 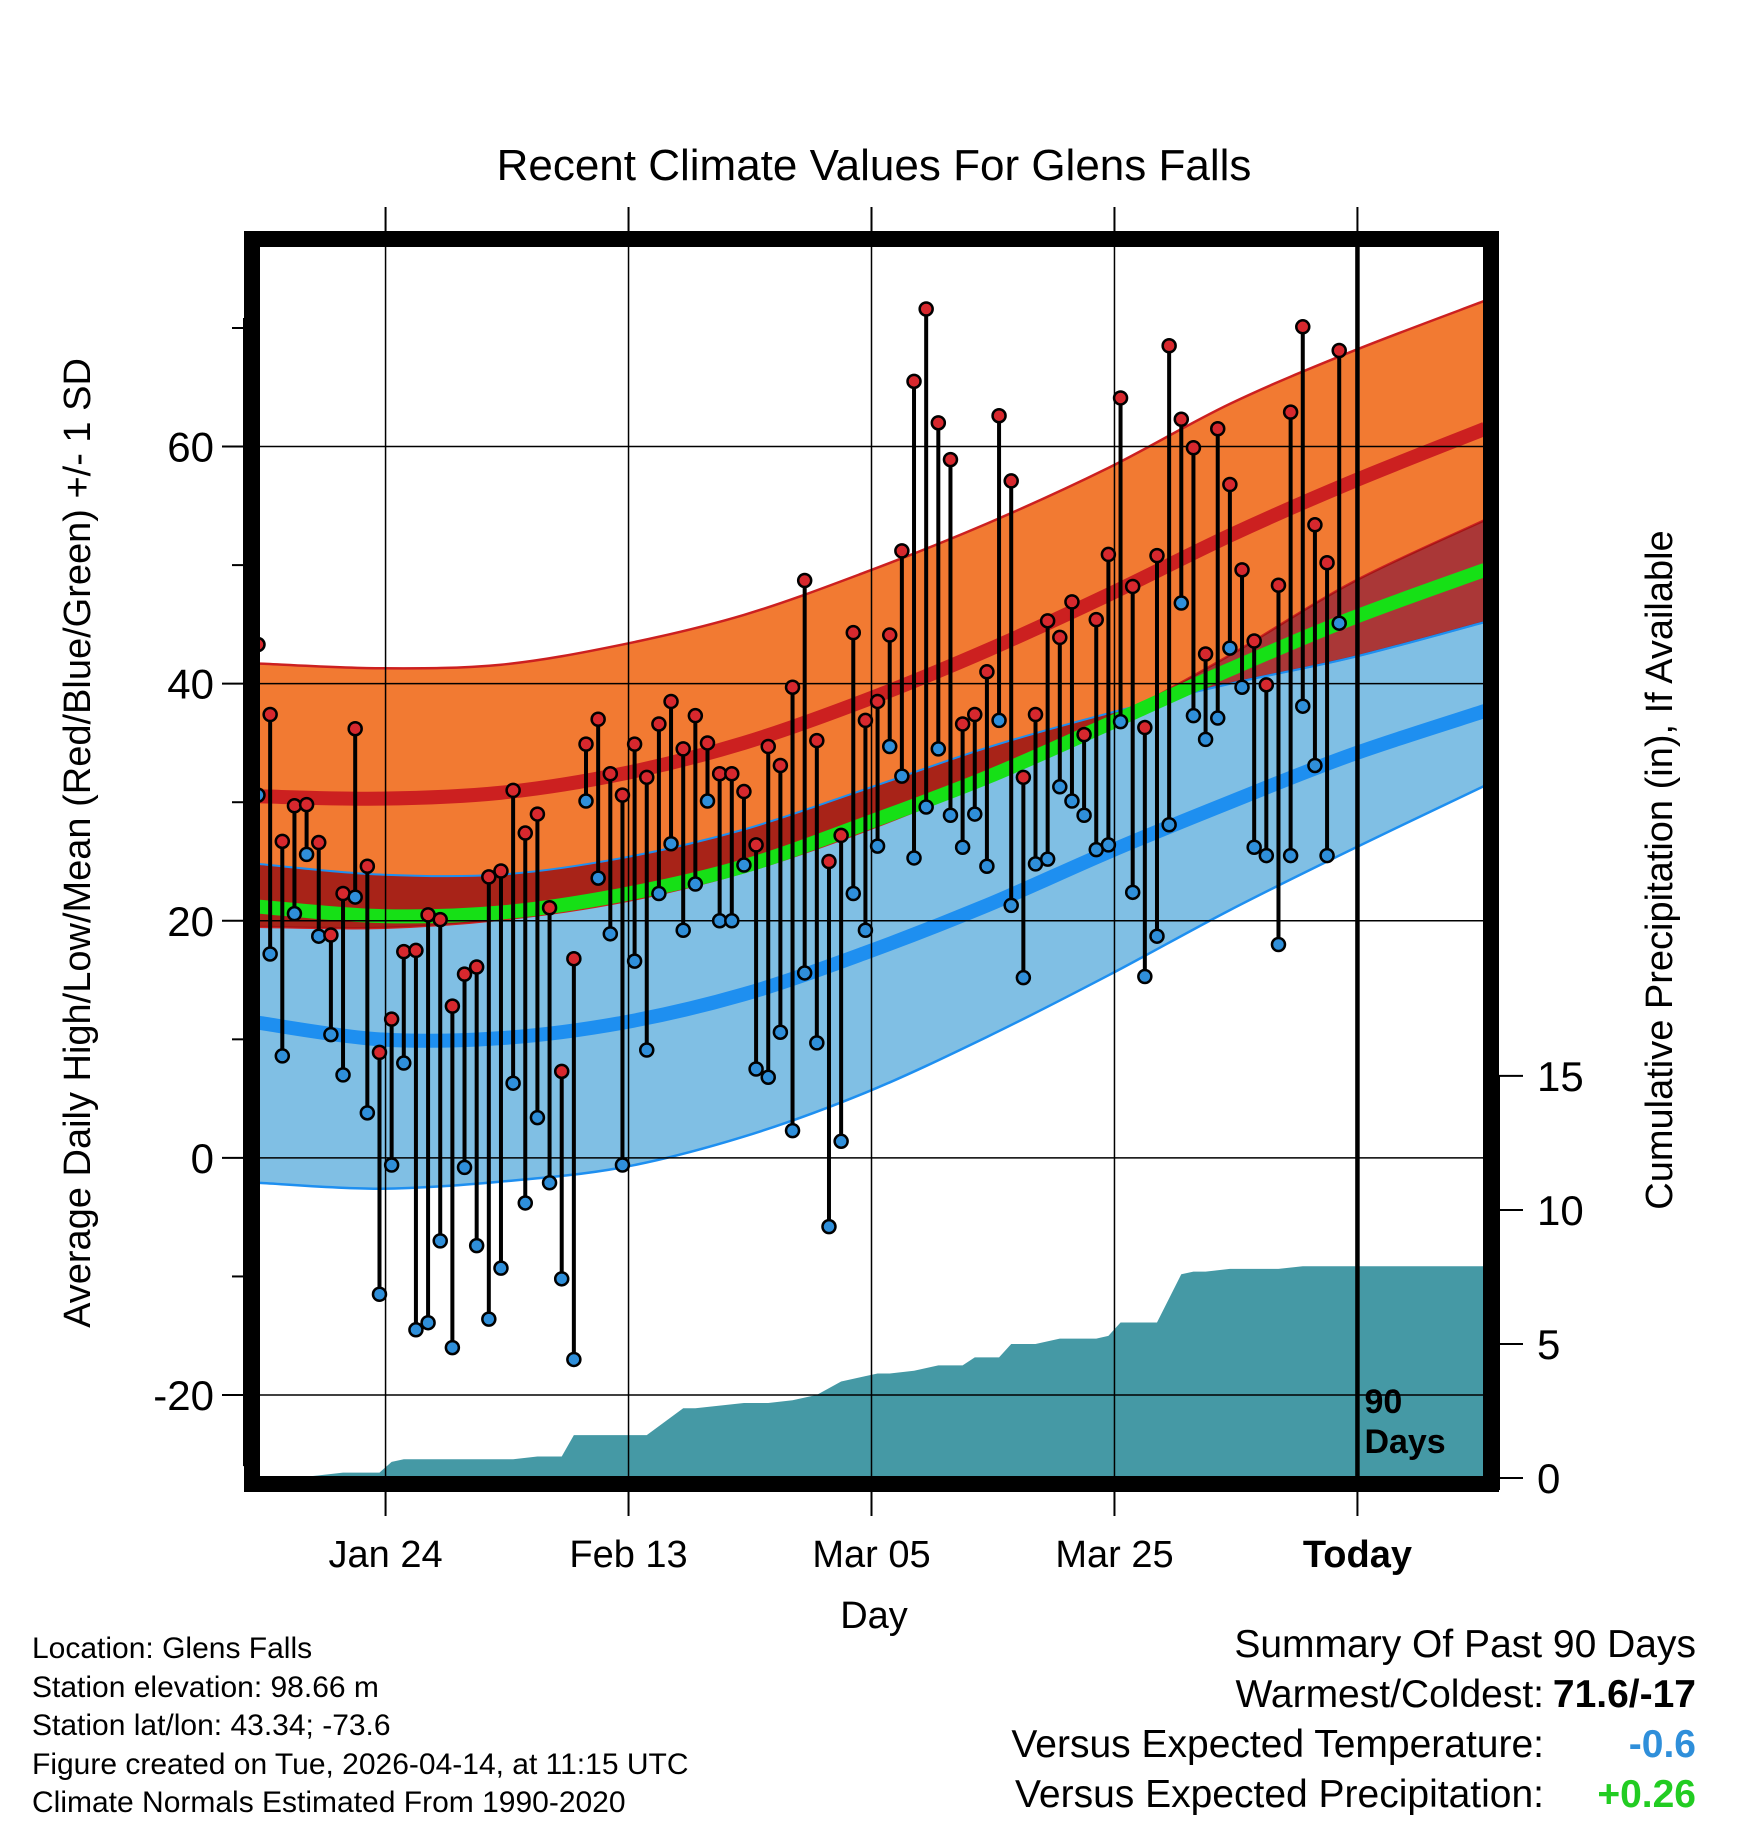 I want to click on summary-title: Summary Of Past 90 Days, so click(x=1465, y=1644).